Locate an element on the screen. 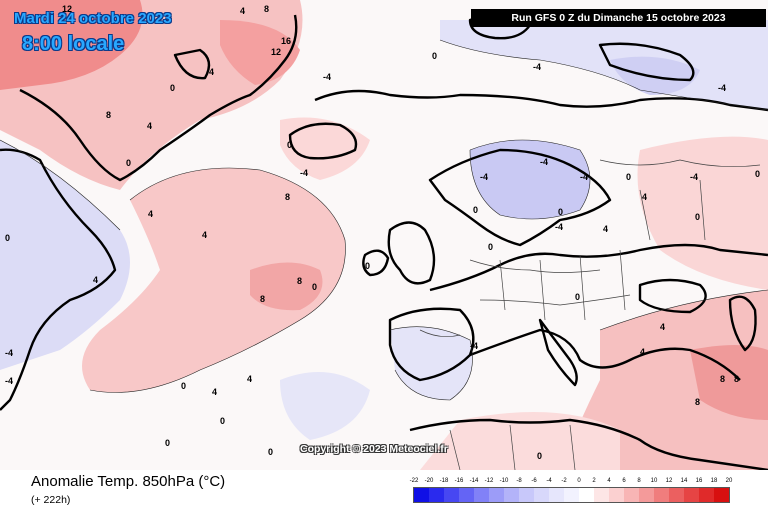  color-scale-label: 2 is located at coordinates (594, 481).